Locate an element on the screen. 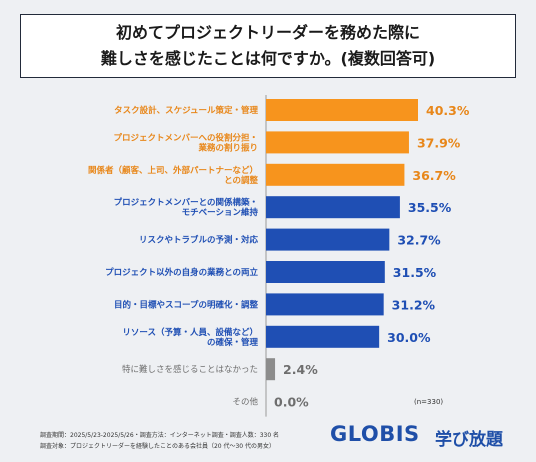  value-label-1: 37.9% is located at coordinates (439, 142).